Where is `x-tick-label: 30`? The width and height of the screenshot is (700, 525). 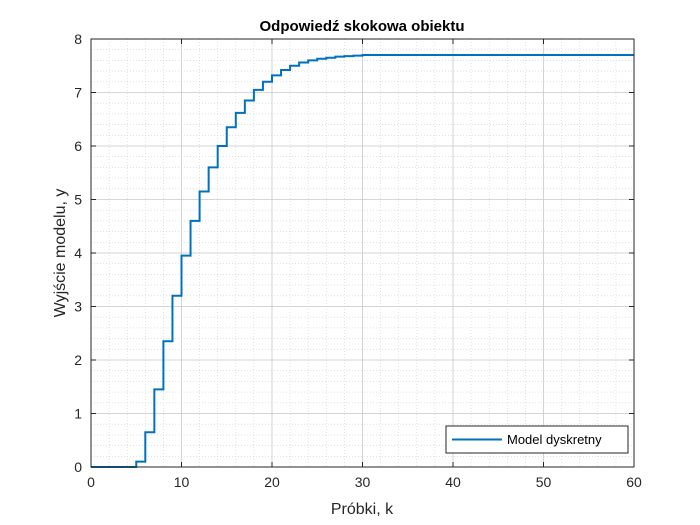
x-tick-label: 30 is located at coordinates (363, 482).